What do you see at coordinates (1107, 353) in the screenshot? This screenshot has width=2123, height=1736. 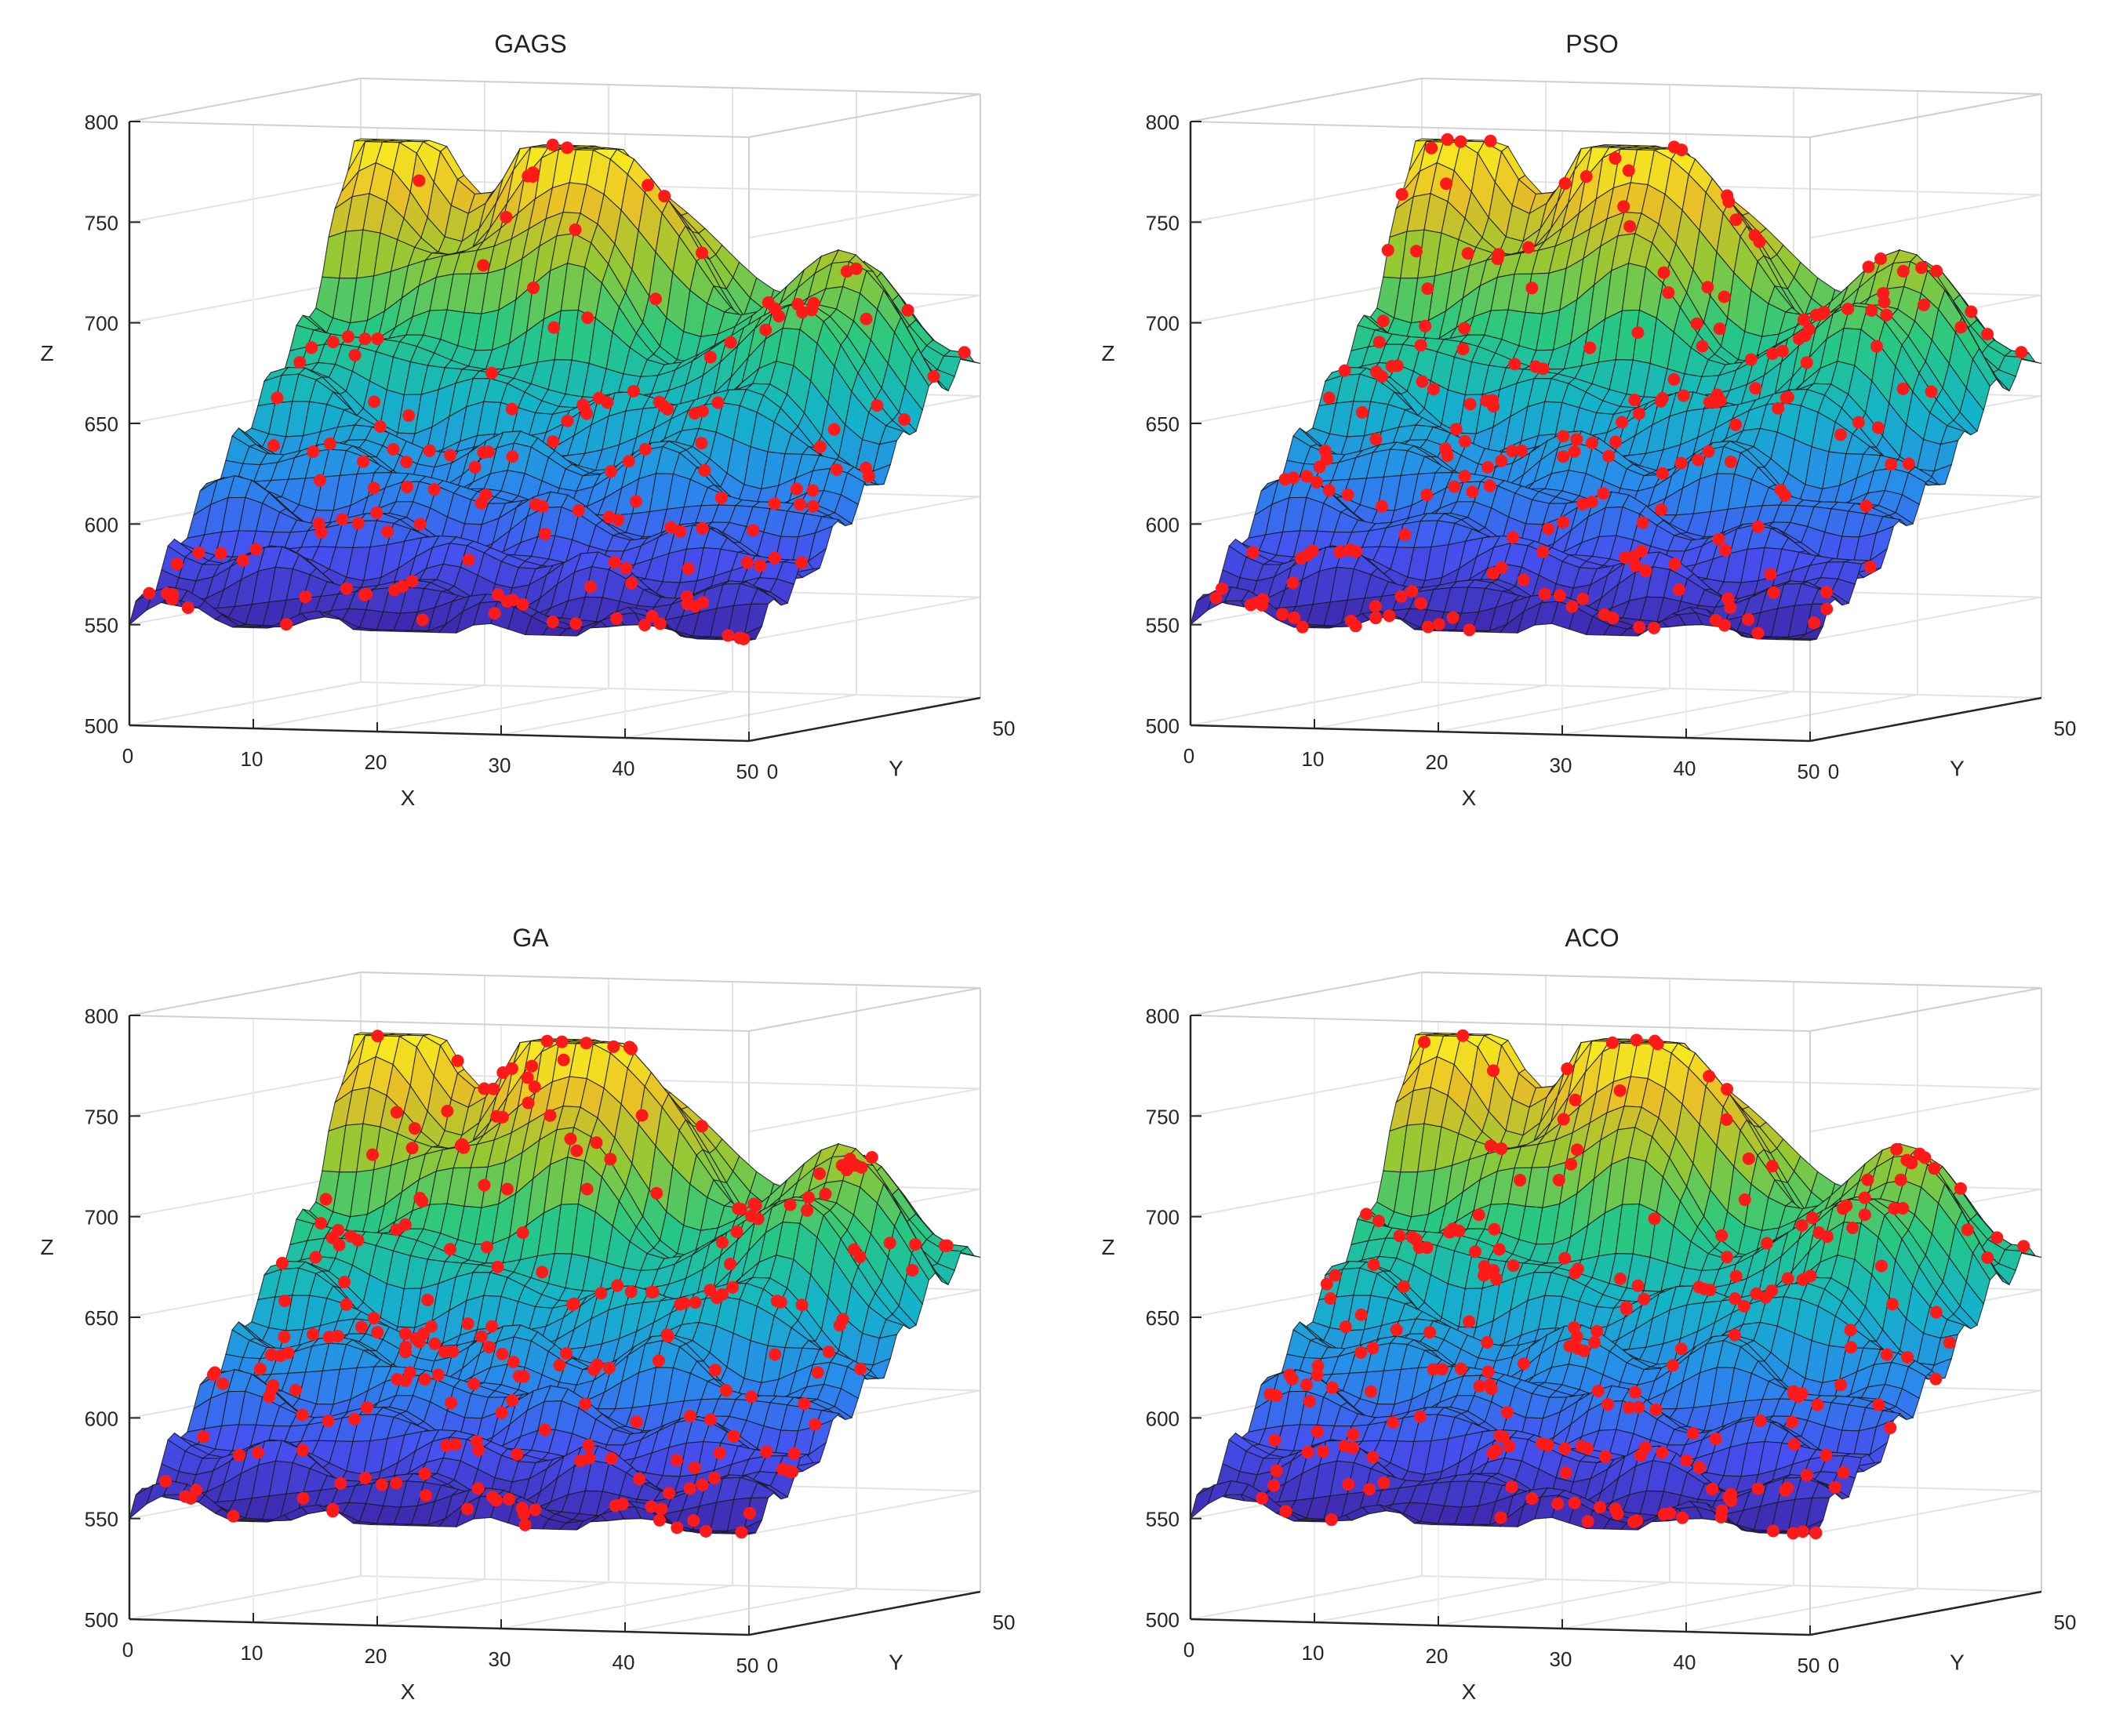 I see `z-axis-label: Z` at bounding box center [1107, 353].